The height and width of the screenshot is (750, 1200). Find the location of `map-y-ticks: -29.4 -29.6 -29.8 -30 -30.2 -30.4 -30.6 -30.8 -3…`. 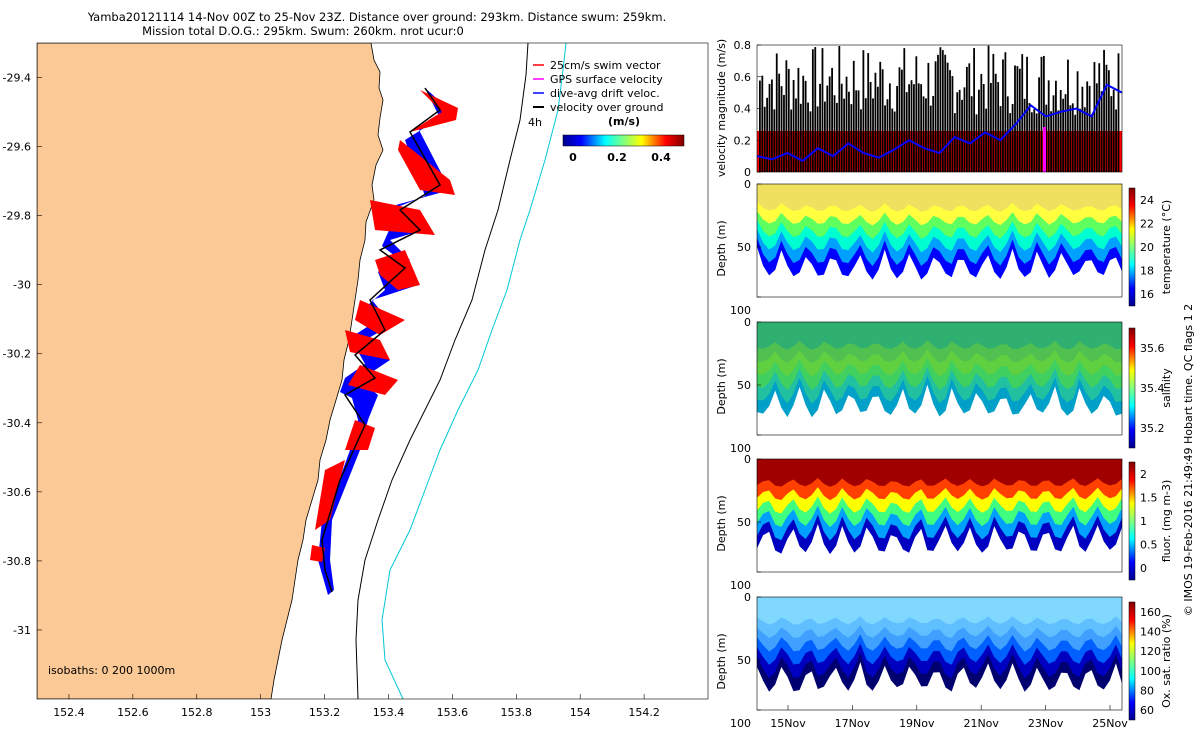

map-y-ticks: -29.4 -29.6 -29.8 -30 -30.2 -30.4 -30.6 -30.8 -3… is located at coordinates (22, 354).